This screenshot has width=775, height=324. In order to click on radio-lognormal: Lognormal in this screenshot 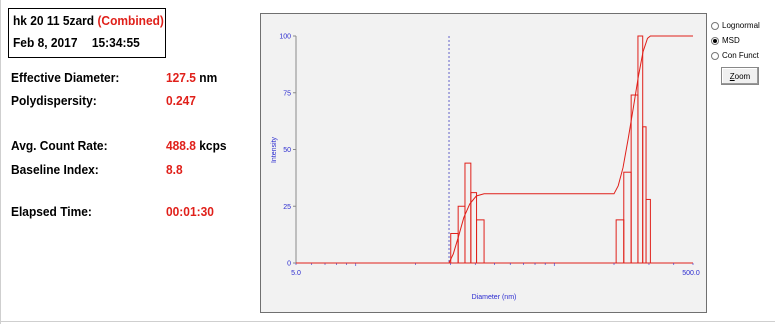, I will do `click(735, 25)`.